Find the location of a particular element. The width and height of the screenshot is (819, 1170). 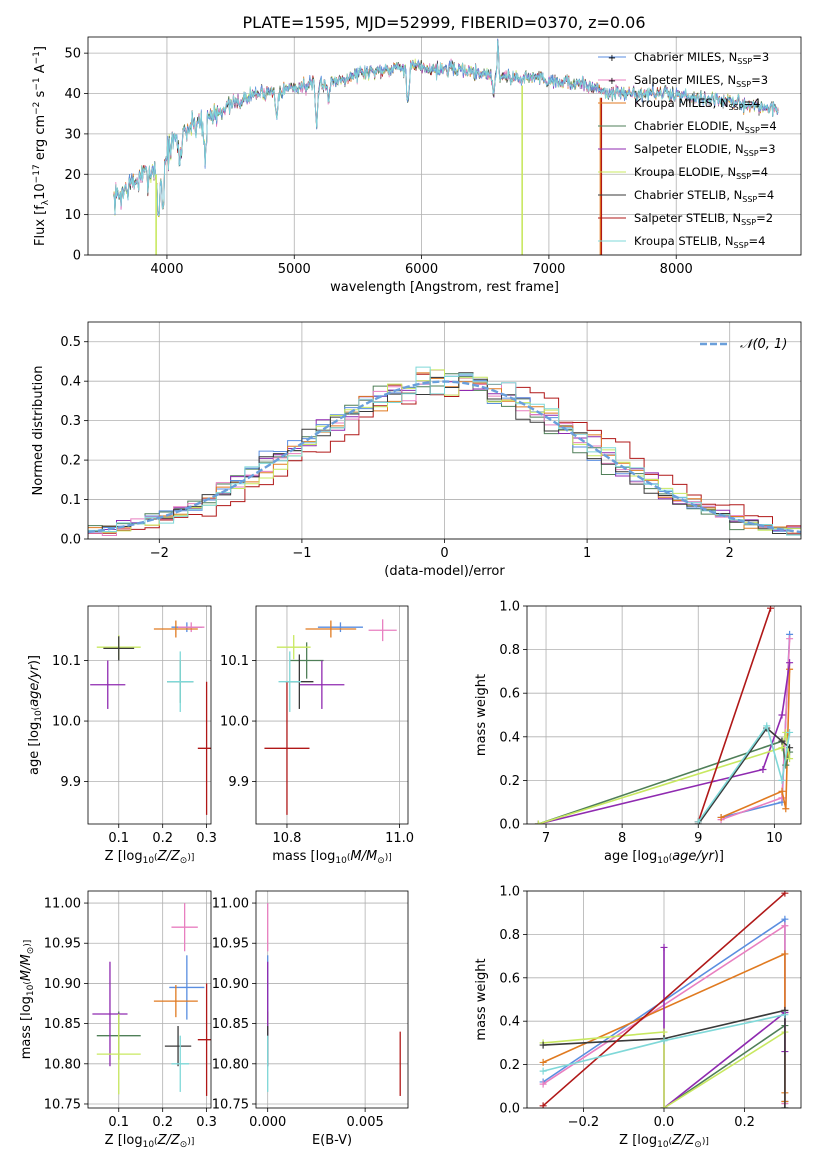

x-tick-label: 2 is located at coordinates (730, 553).